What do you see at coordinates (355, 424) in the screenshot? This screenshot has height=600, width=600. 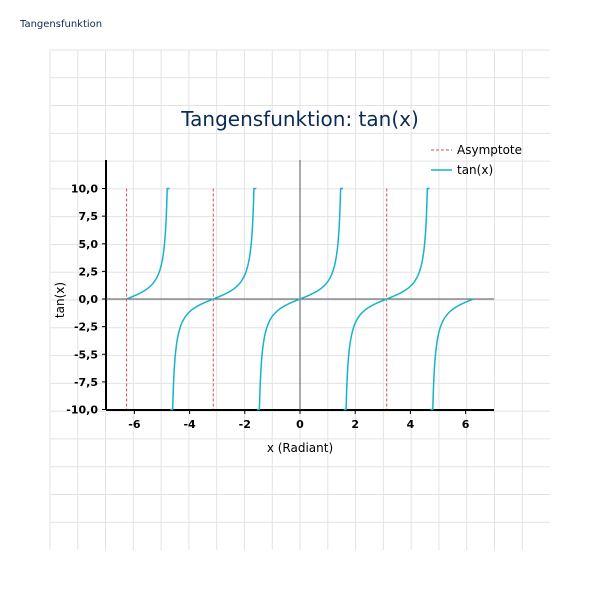 I see `x-tick-label: 2` at bounding box center [355, 424].